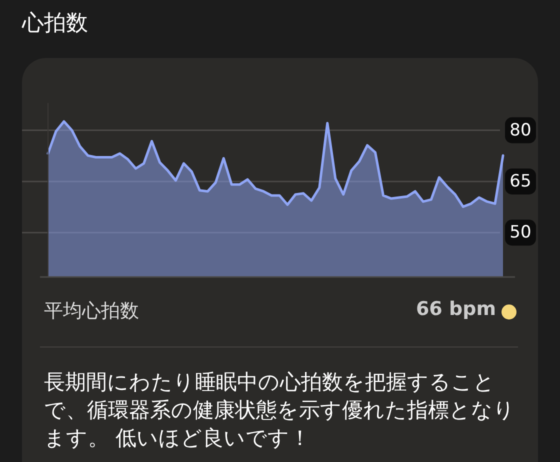 The image size is (560, 462). Describe the element at coordinates (521, 232) in the screenshot. I see `y-tick-label: 50` at that location.